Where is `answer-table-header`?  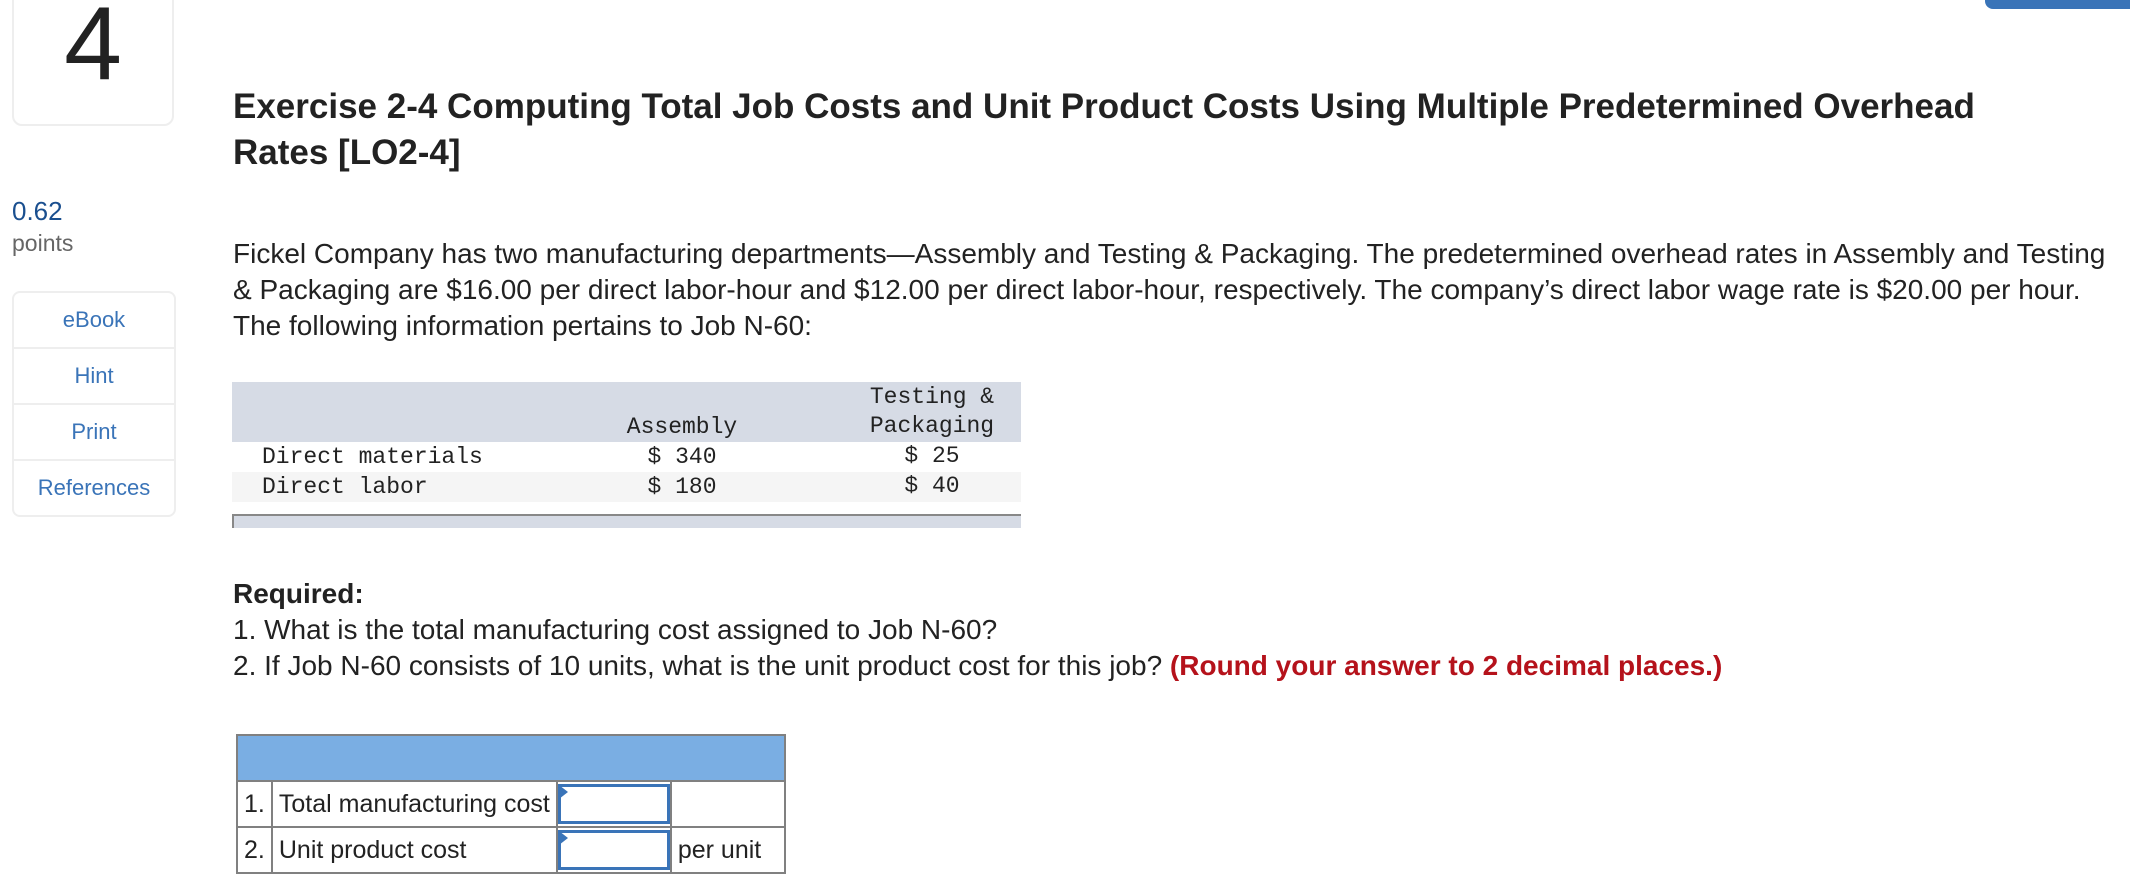
answer-table-header is located at coordinates (511, 758).